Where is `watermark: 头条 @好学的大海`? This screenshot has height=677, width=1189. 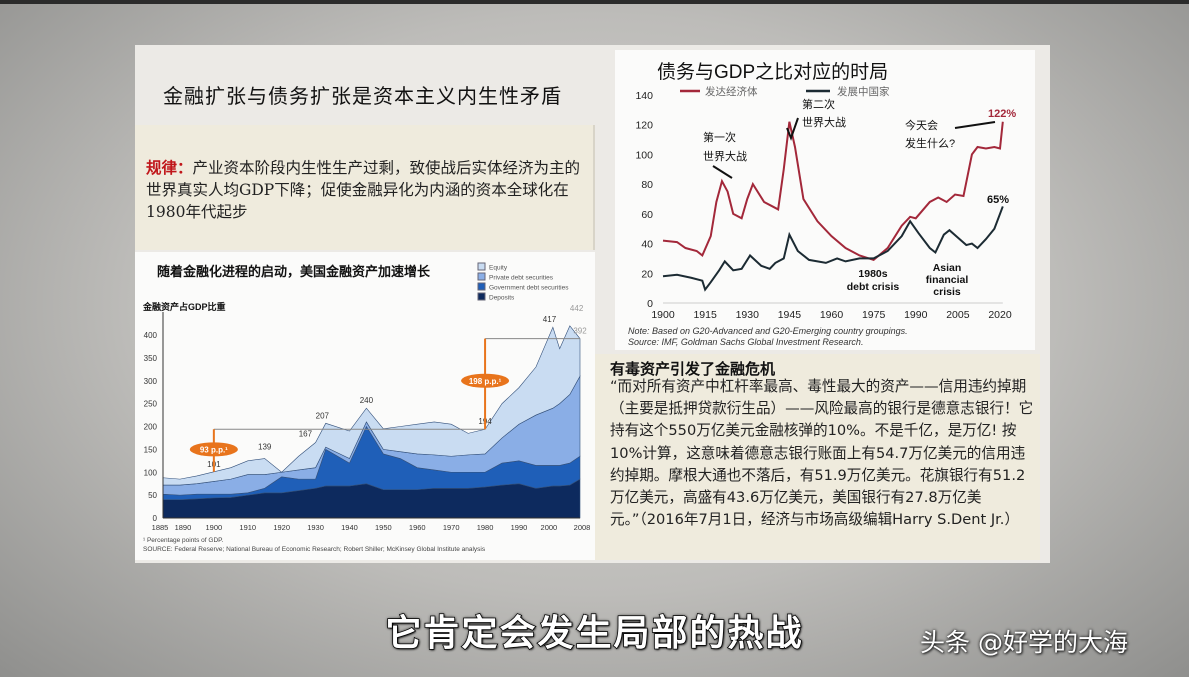 watermark: 头条 @好学的大海 is located at coordinates (1024, 642).